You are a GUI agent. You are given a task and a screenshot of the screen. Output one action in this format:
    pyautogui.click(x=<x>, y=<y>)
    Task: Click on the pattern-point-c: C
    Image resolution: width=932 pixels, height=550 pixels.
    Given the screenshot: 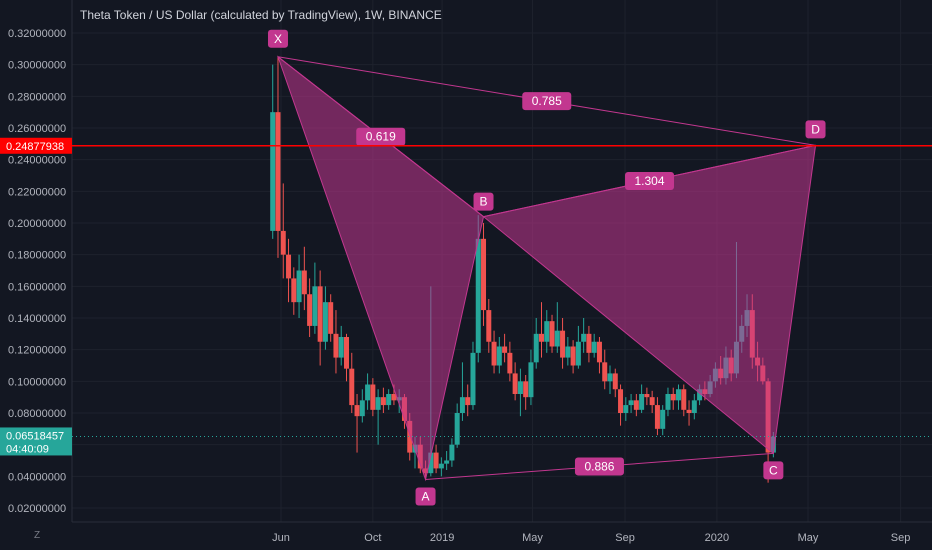 What is the action you would take?
    pyautogui.click(x=773, y=470)
    